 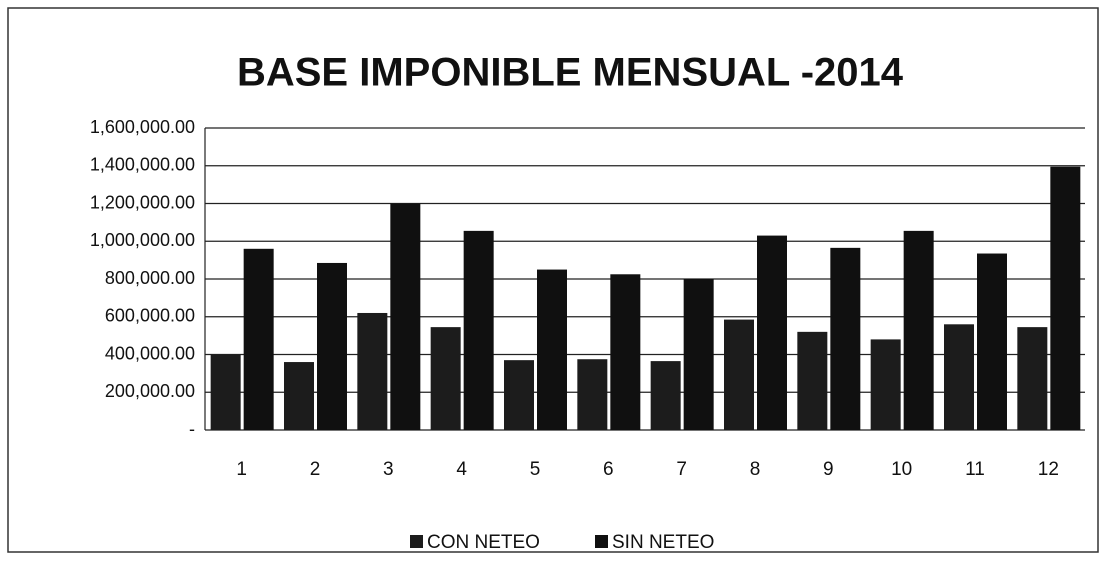 What do you see at coordinates (755, 469) in the screenshot?
I see `x-tick-label: 8` at bounding box center [755, 469].